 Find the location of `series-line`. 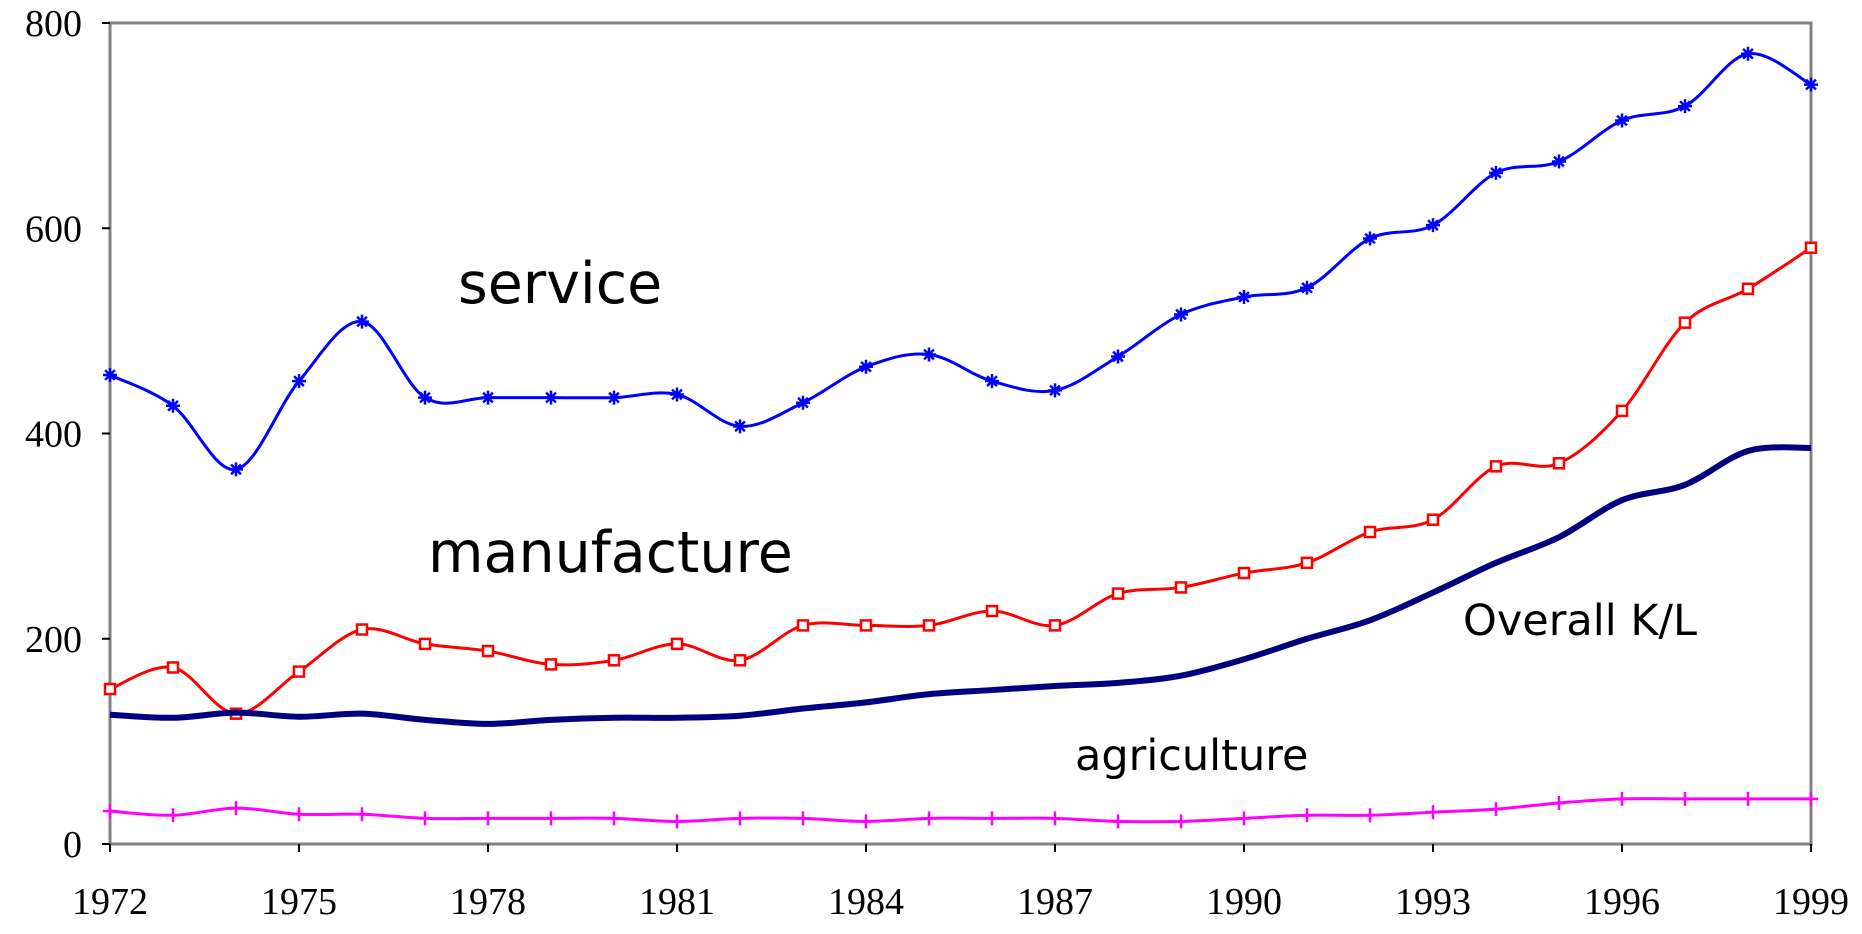

series-line is located at coordinates (960, 810).